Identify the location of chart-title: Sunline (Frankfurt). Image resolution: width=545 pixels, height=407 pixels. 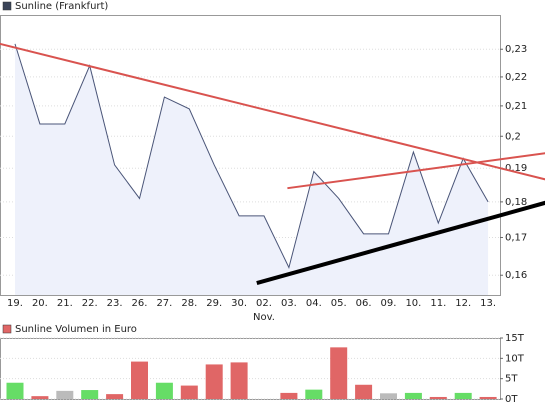
(61, 6).